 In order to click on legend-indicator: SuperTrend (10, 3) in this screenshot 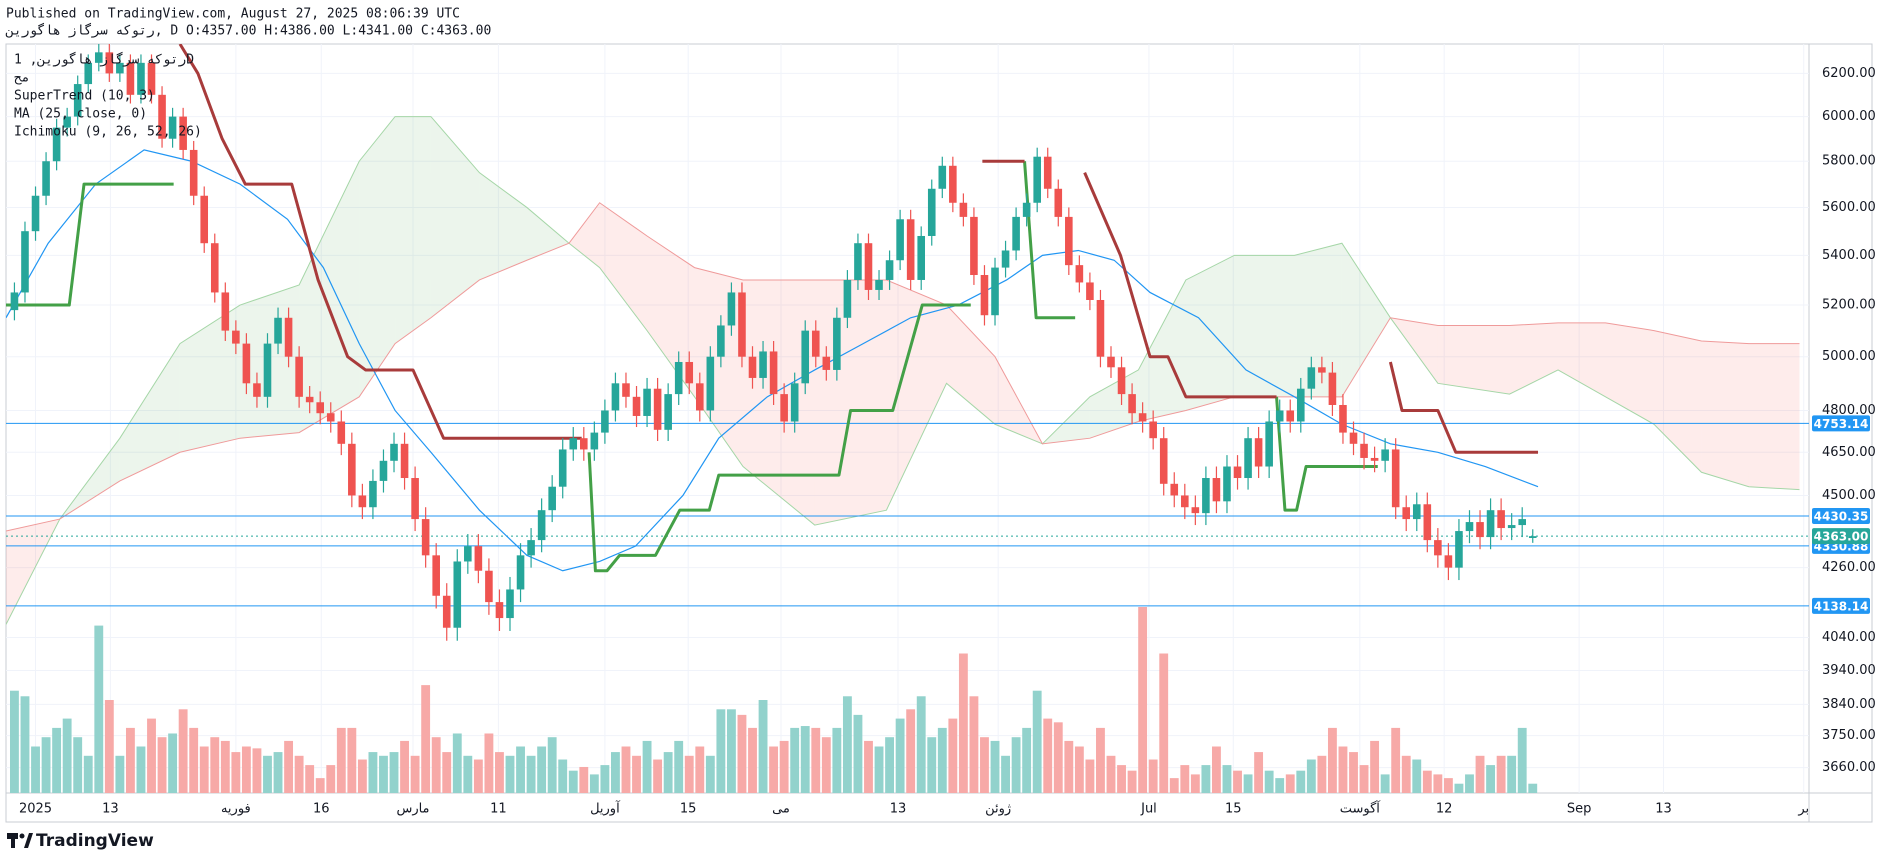, I will do `click(84, 96)`.